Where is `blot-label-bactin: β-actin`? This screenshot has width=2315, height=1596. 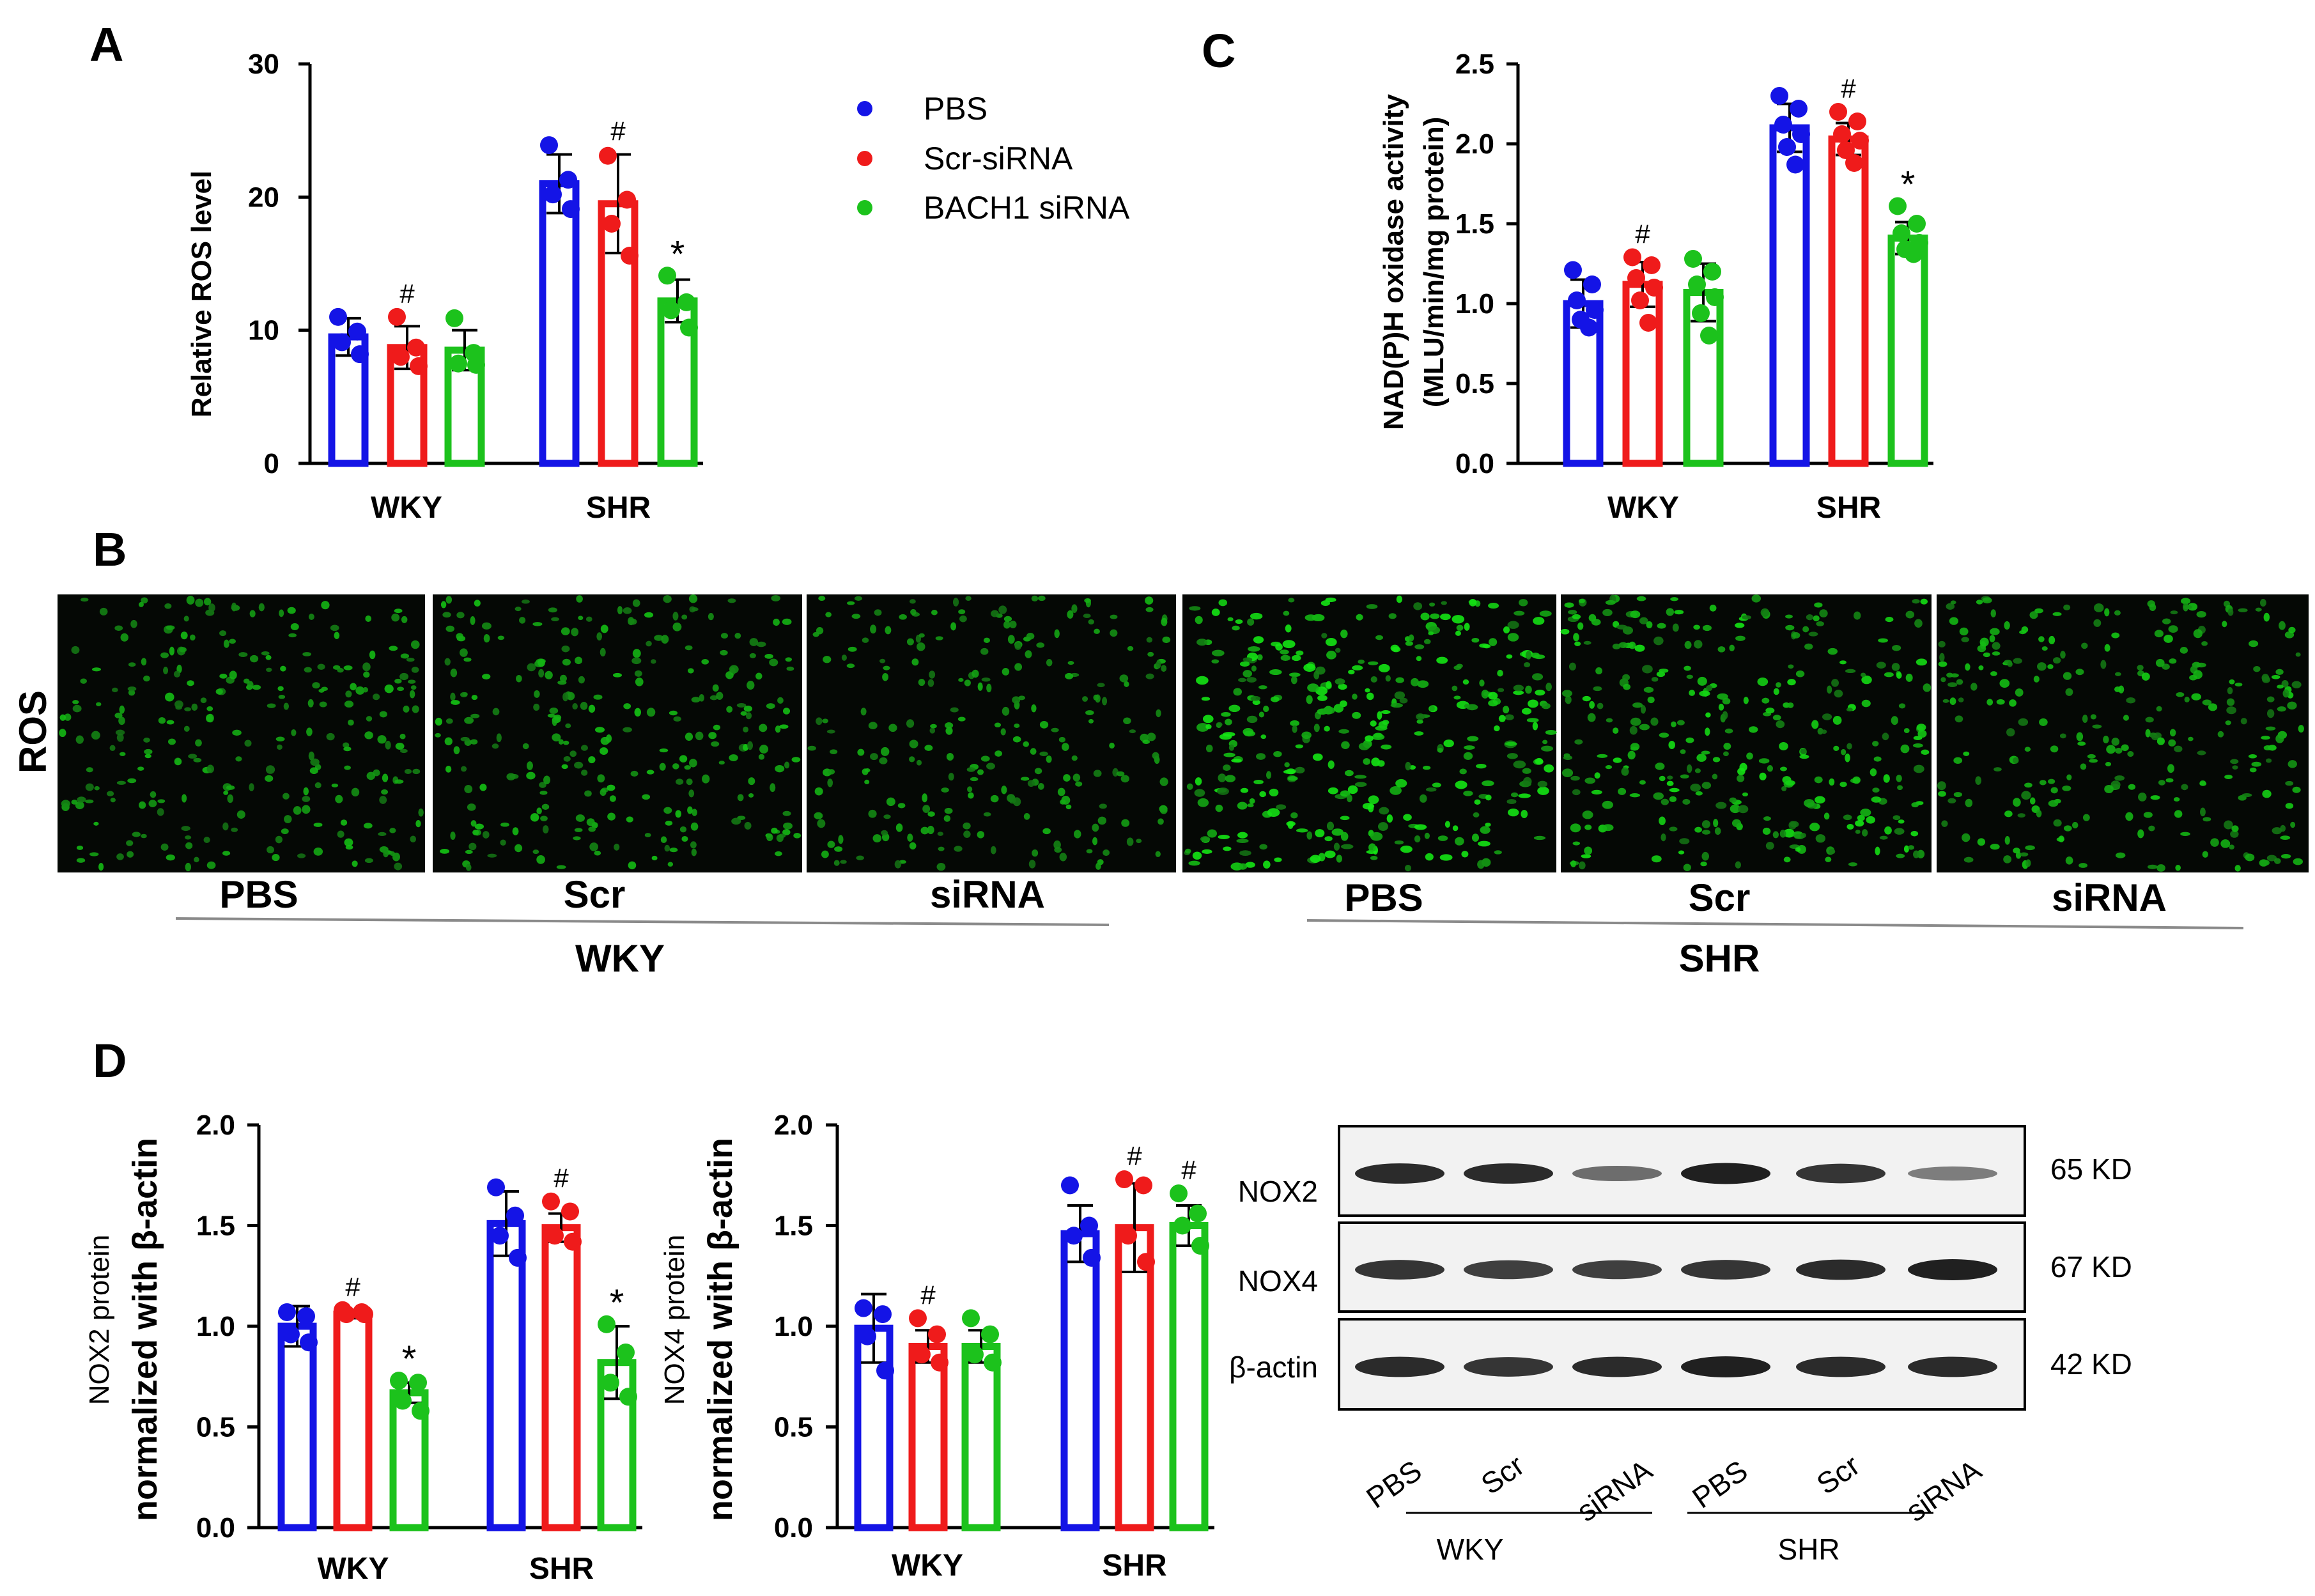 blot-label-bactin: β-actin is located at coordinates (1274, 1367).